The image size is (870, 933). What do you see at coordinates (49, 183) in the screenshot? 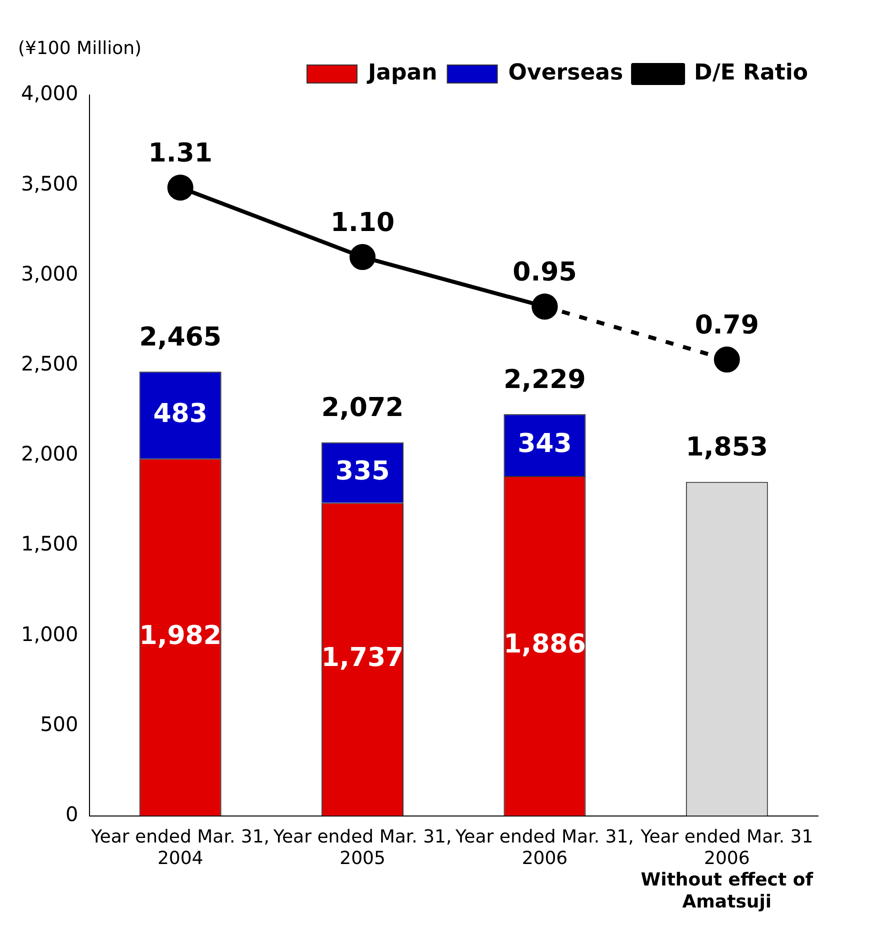
I see `y-tick-label: 3,500` at bounding box center [49, 183].